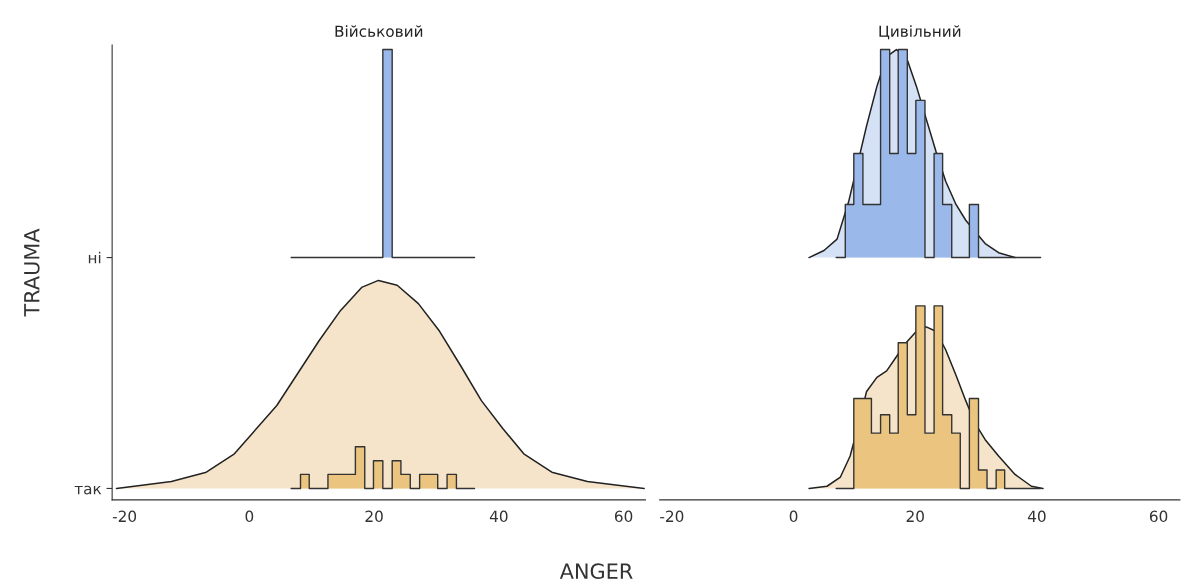 The image size is (1193, 586). Describe the element at coordinates (32, 272) in the screenshot. I see `y-axis-title: TRAUMA` at that location.